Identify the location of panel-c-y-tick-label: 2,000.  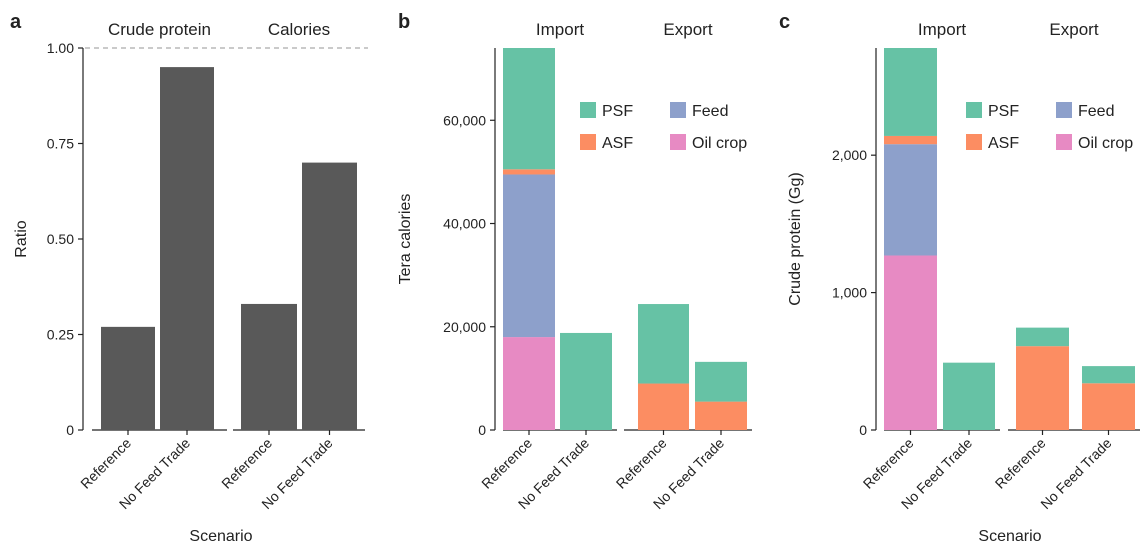
(849, 155).